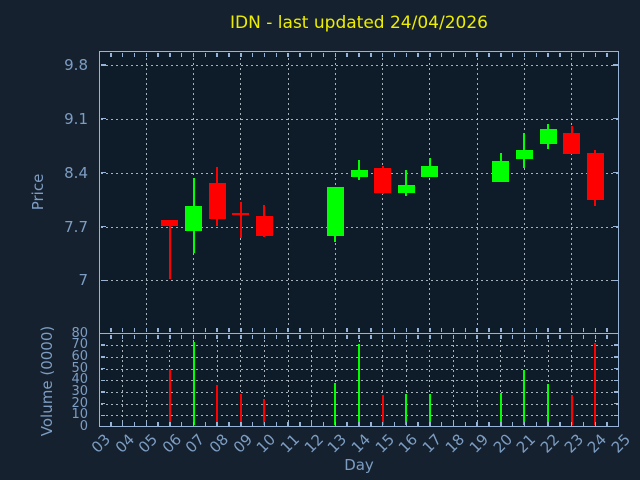 The image size is (640, 480). I want to click on volume-y-tick-label: 40, so click(79, 380).